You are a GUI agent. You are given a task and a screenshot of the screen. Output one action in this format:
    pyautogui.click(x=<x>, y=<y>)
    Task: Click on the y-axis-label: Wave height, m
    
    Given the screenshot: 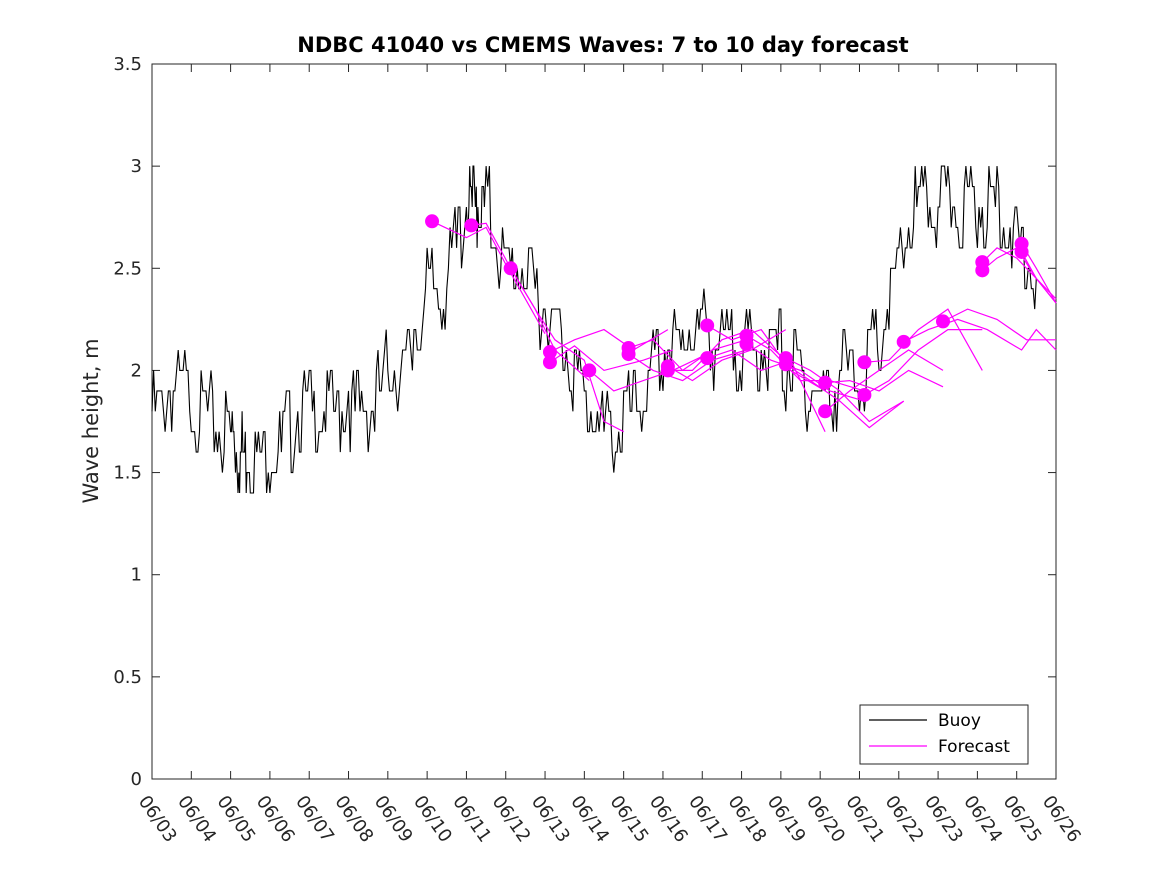 What is the action you would take?
    pyautogui.click(x=91, y=420)
    